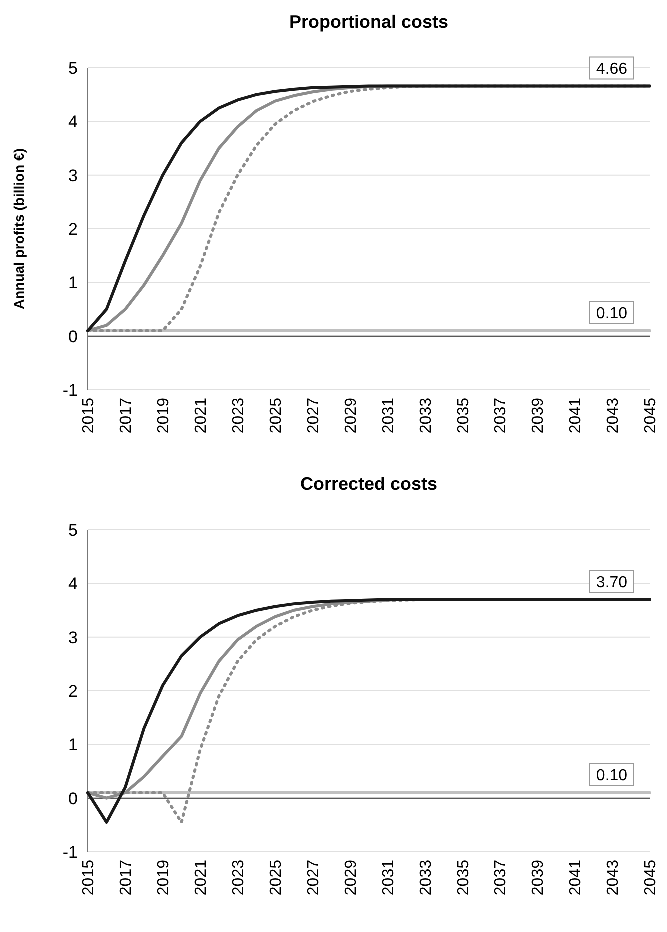 Image resolution: width=667 pixels, height=932 pixels. What do you see at coordinates (369, 484) in the screenshot?
I see `chart-title: Corrected costs` at bounding box center [369, 484].